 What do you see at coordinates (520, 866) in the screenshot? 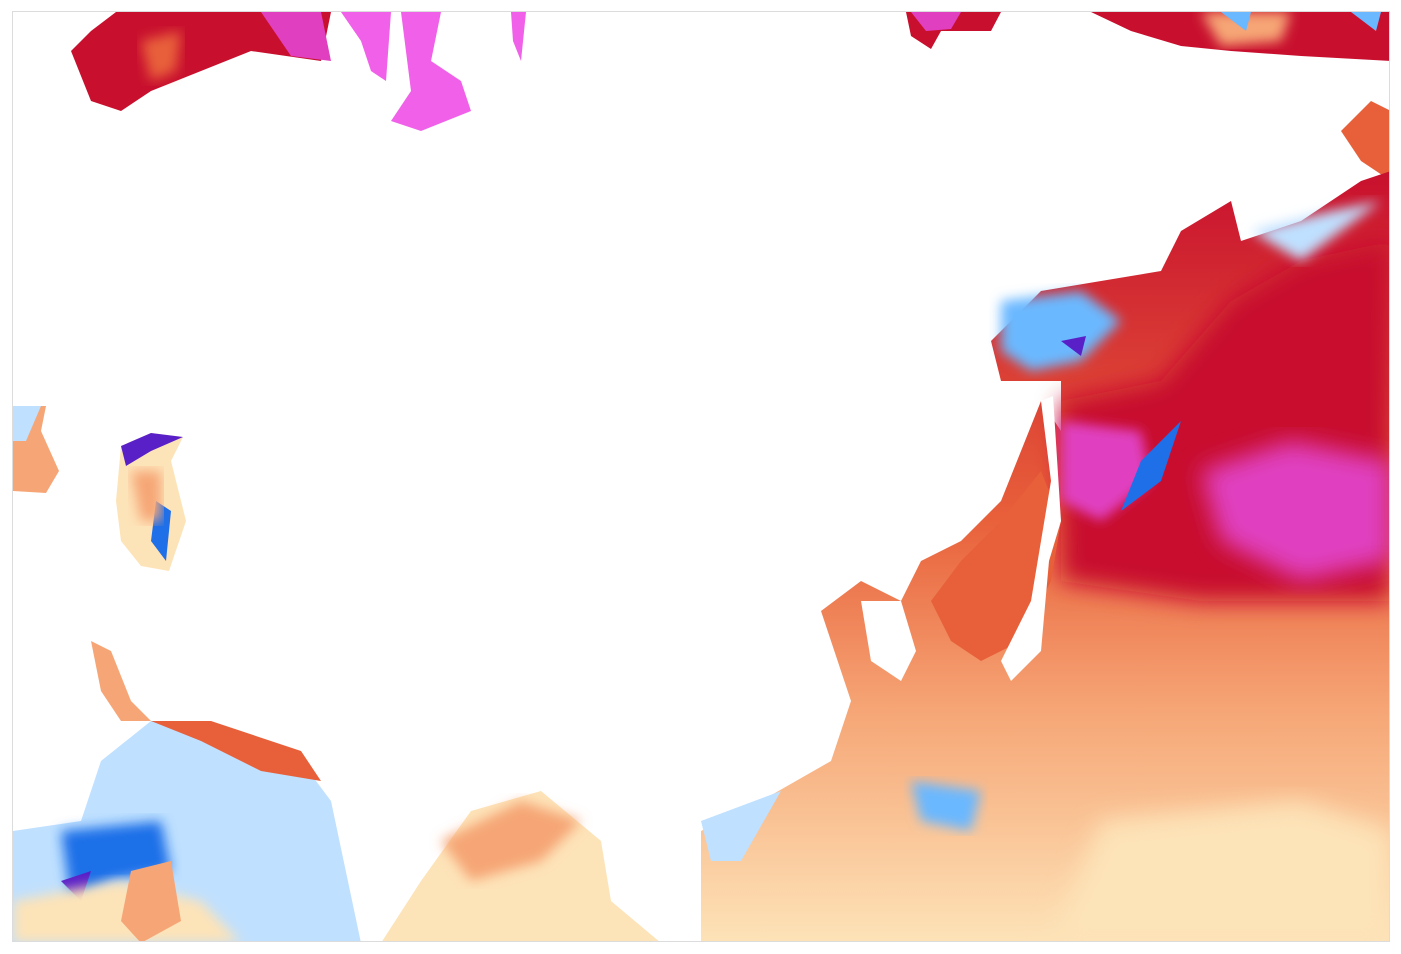
I see `bay-of-bengal-region` at bounding box center [520, 866].